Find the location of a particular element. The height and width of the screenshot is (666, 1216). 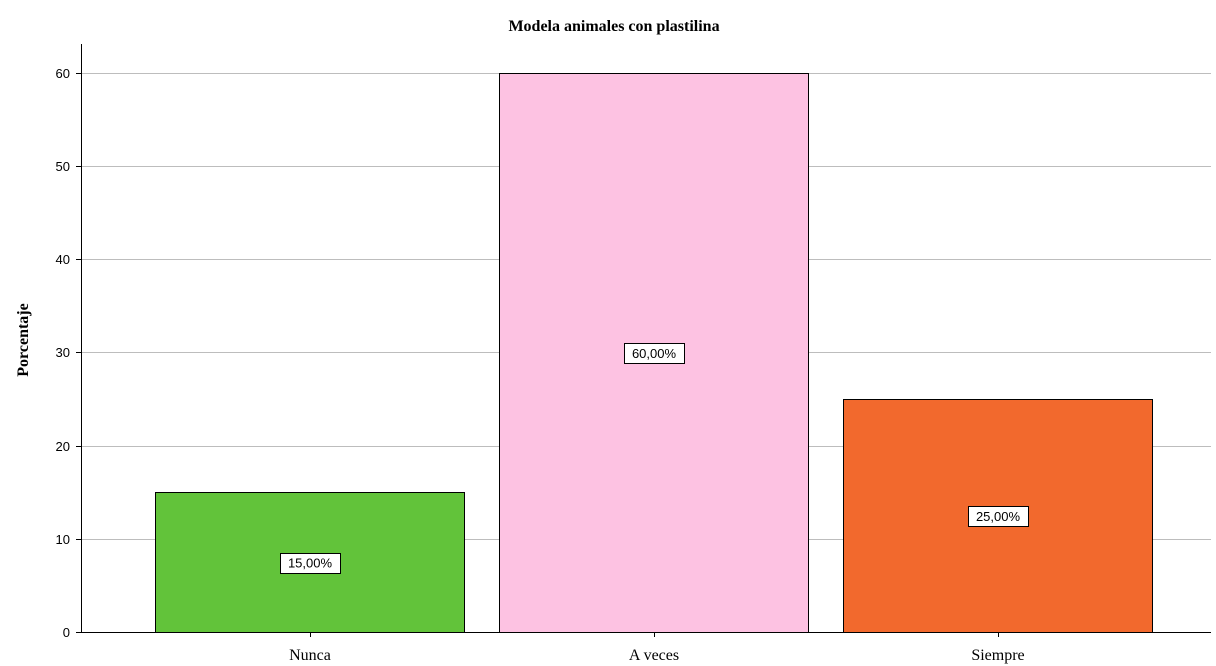

data-label-box-nunca is located at coordinates (310, 563).